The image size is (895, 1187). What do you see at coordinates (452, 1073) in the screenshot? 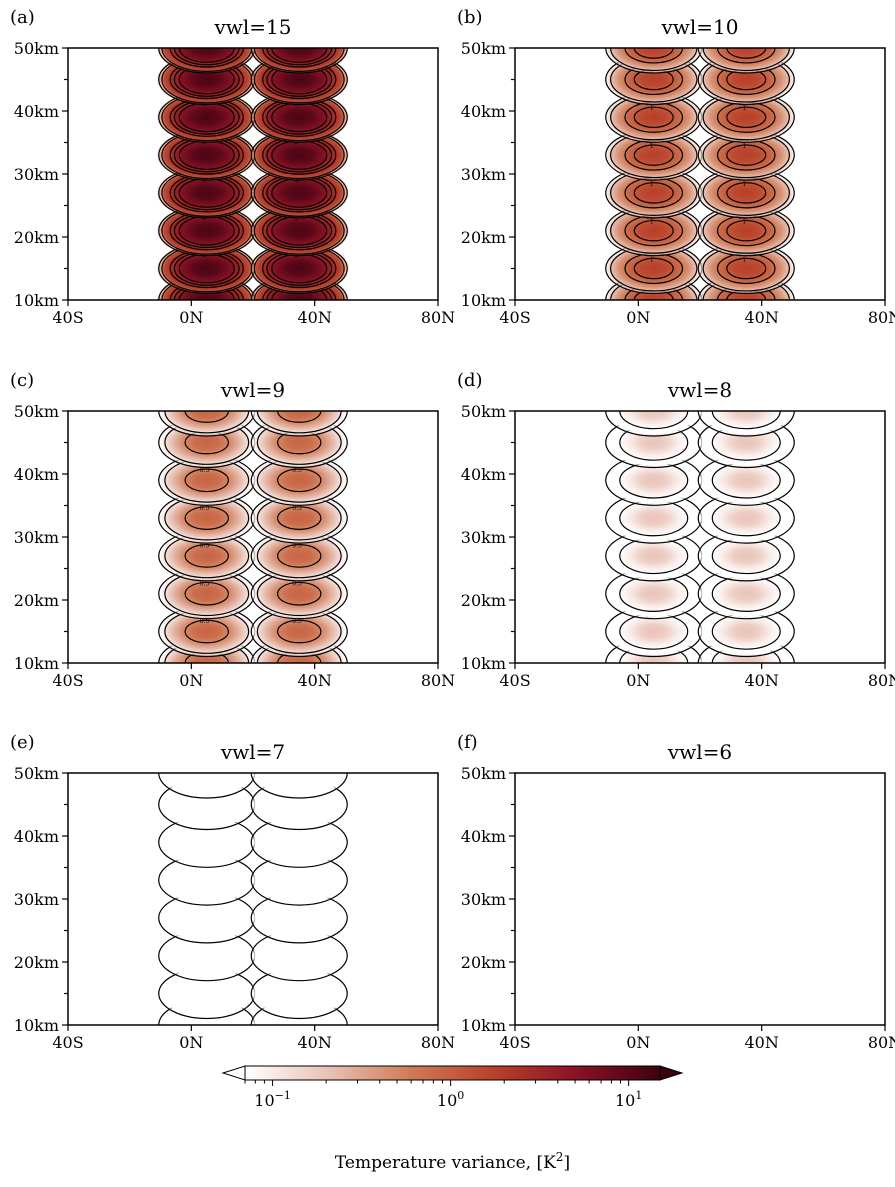
I see `colorbar-bar` at bounding box center [452, 1073].